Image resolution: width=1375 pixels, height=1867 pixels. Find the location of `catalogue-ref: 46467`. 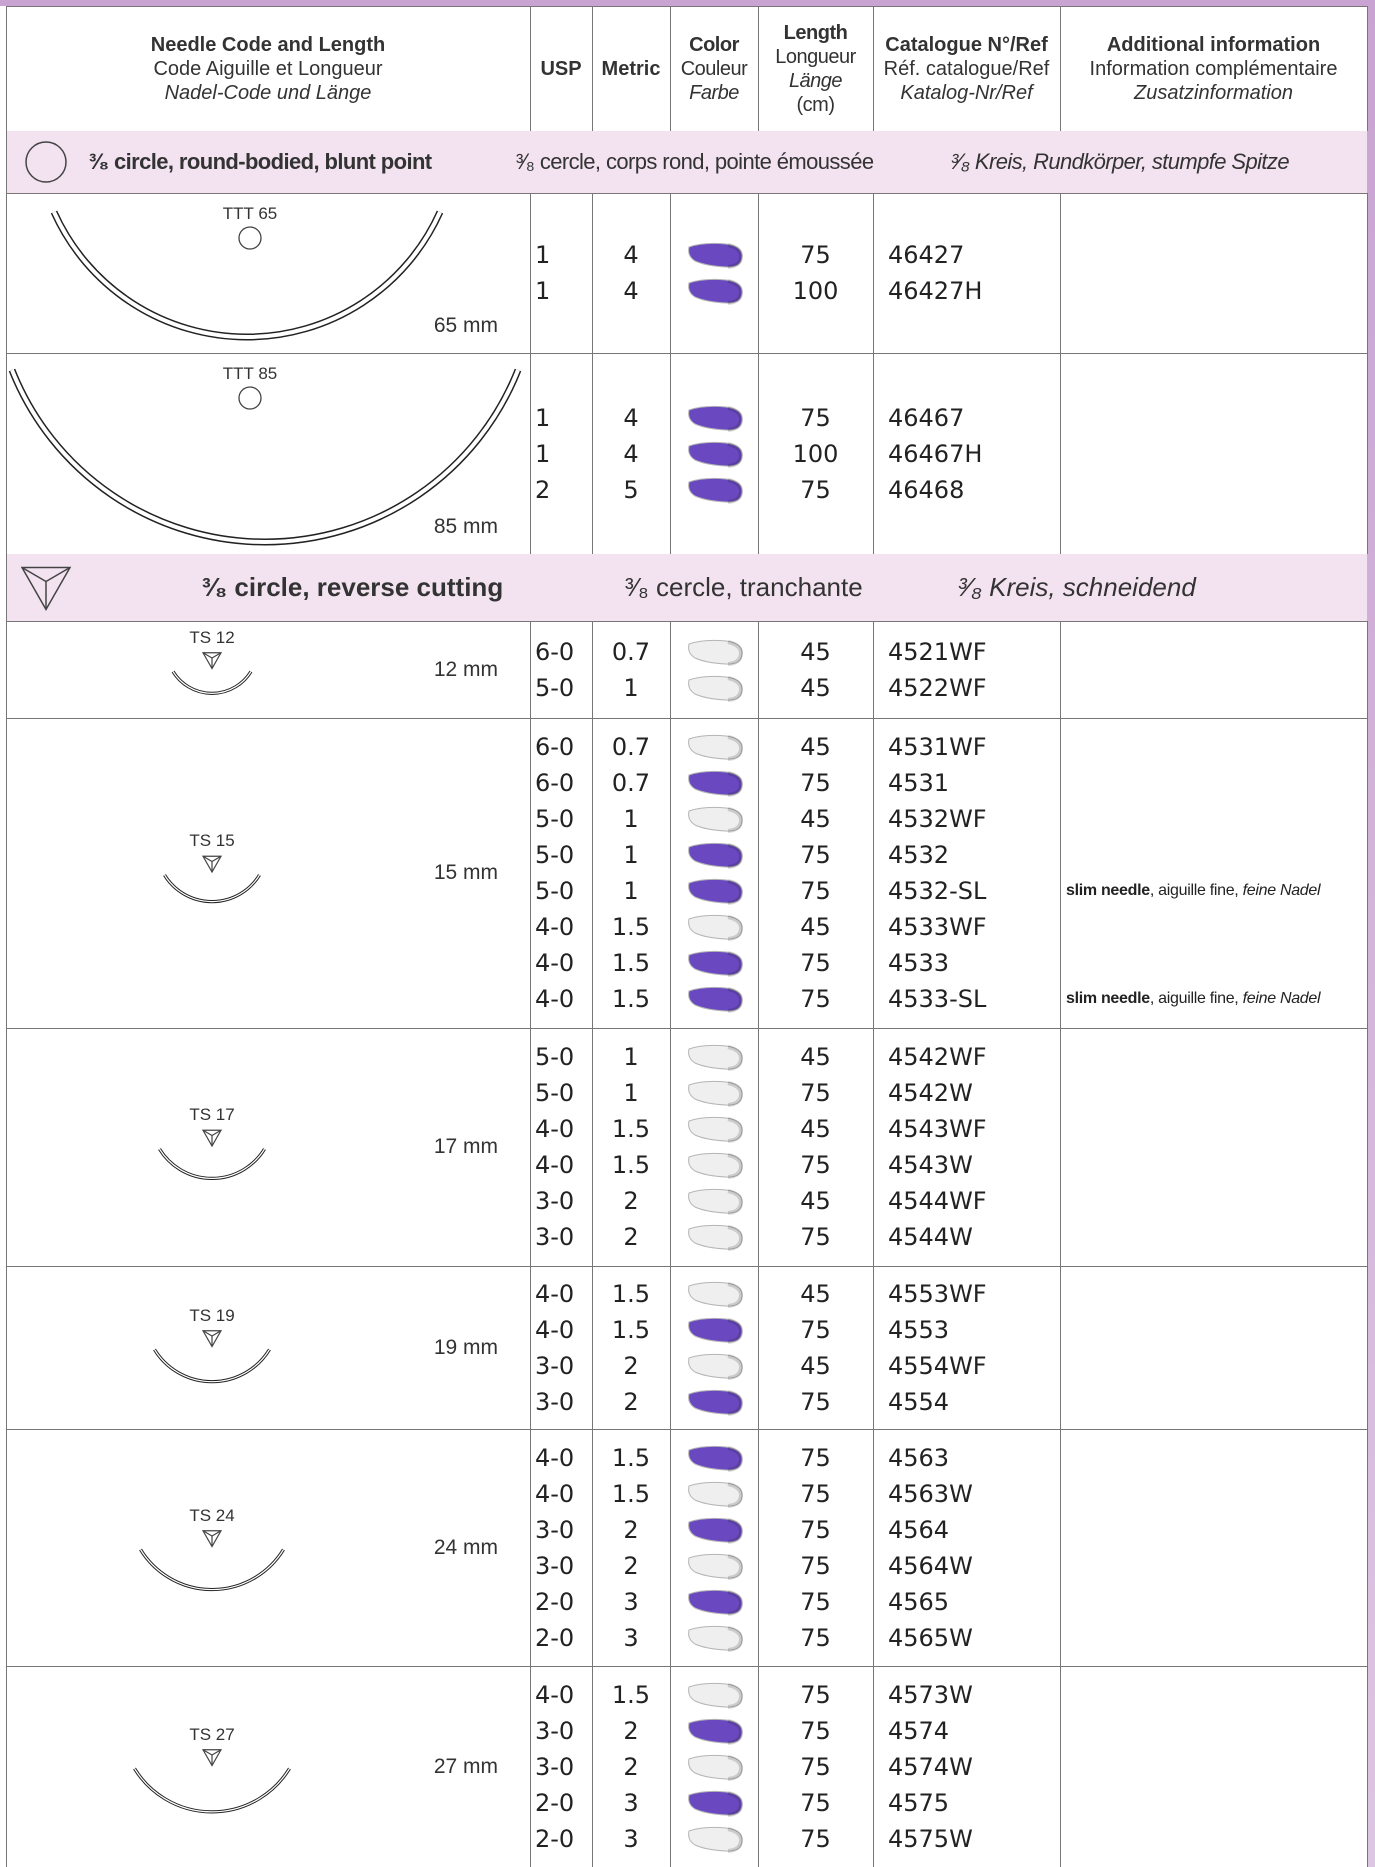

catalogue-ref: 46467 is located at coordinates (926, 417).